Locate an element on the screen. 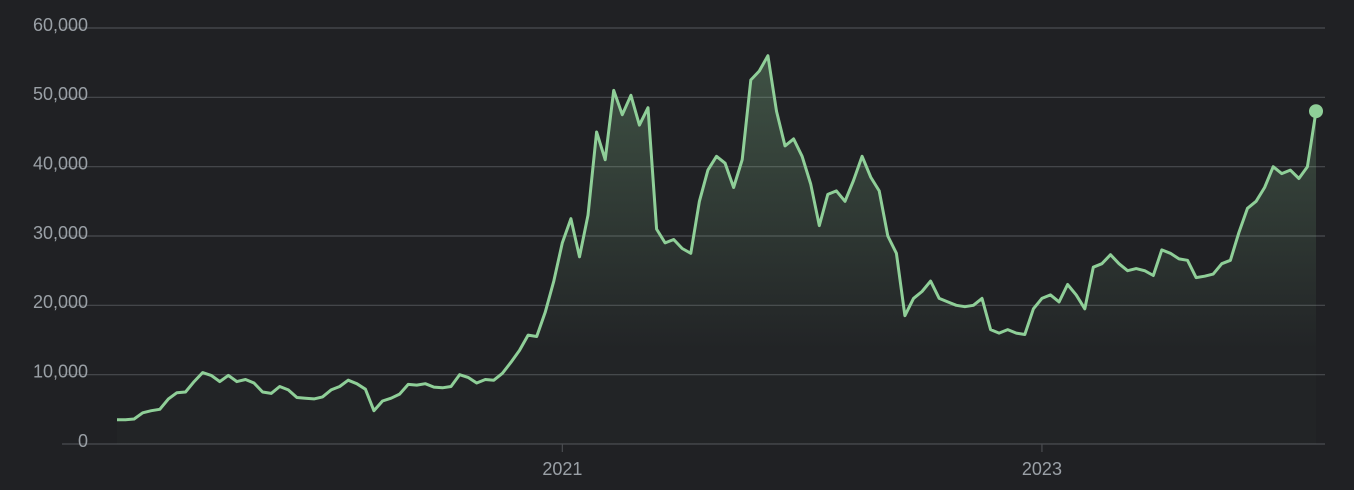  x-tick-label: 2023 is located at coordinates (1042, 469).